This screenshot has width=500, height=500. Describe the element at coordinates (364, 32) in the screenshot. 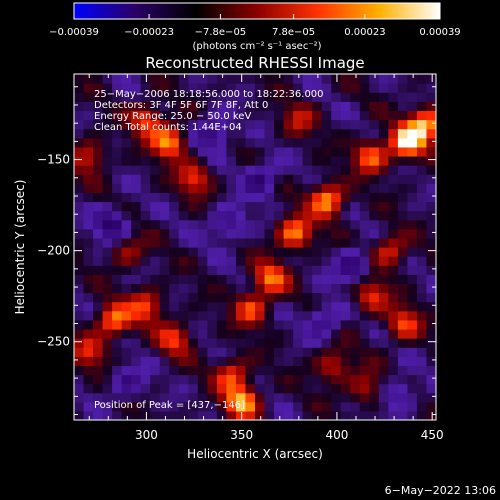

I see `colorbar-tick-label: 0.00023` at that location.